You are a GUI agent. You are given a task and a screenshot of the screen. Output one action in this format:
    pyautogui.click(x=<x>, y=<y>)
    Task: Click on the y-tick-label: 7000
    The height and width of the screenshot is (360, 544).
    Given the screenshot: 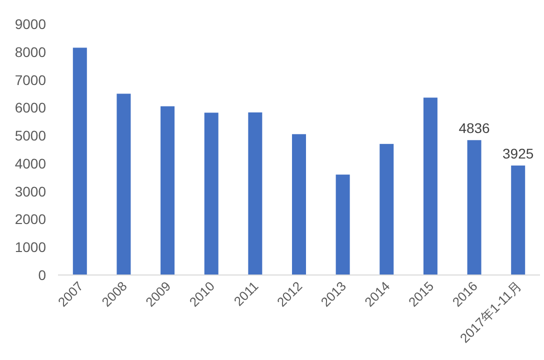 What is the action you would take?
    pyautogui.click(x=30, y=80)
    